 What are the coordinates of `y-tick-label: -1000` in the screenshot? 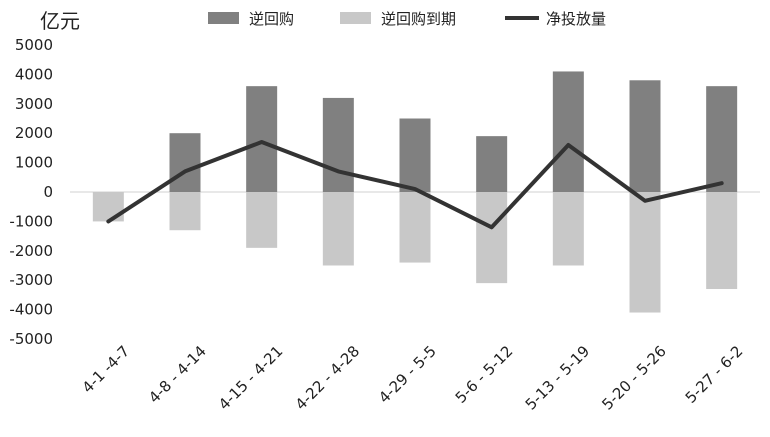 It's located at (31, 221).